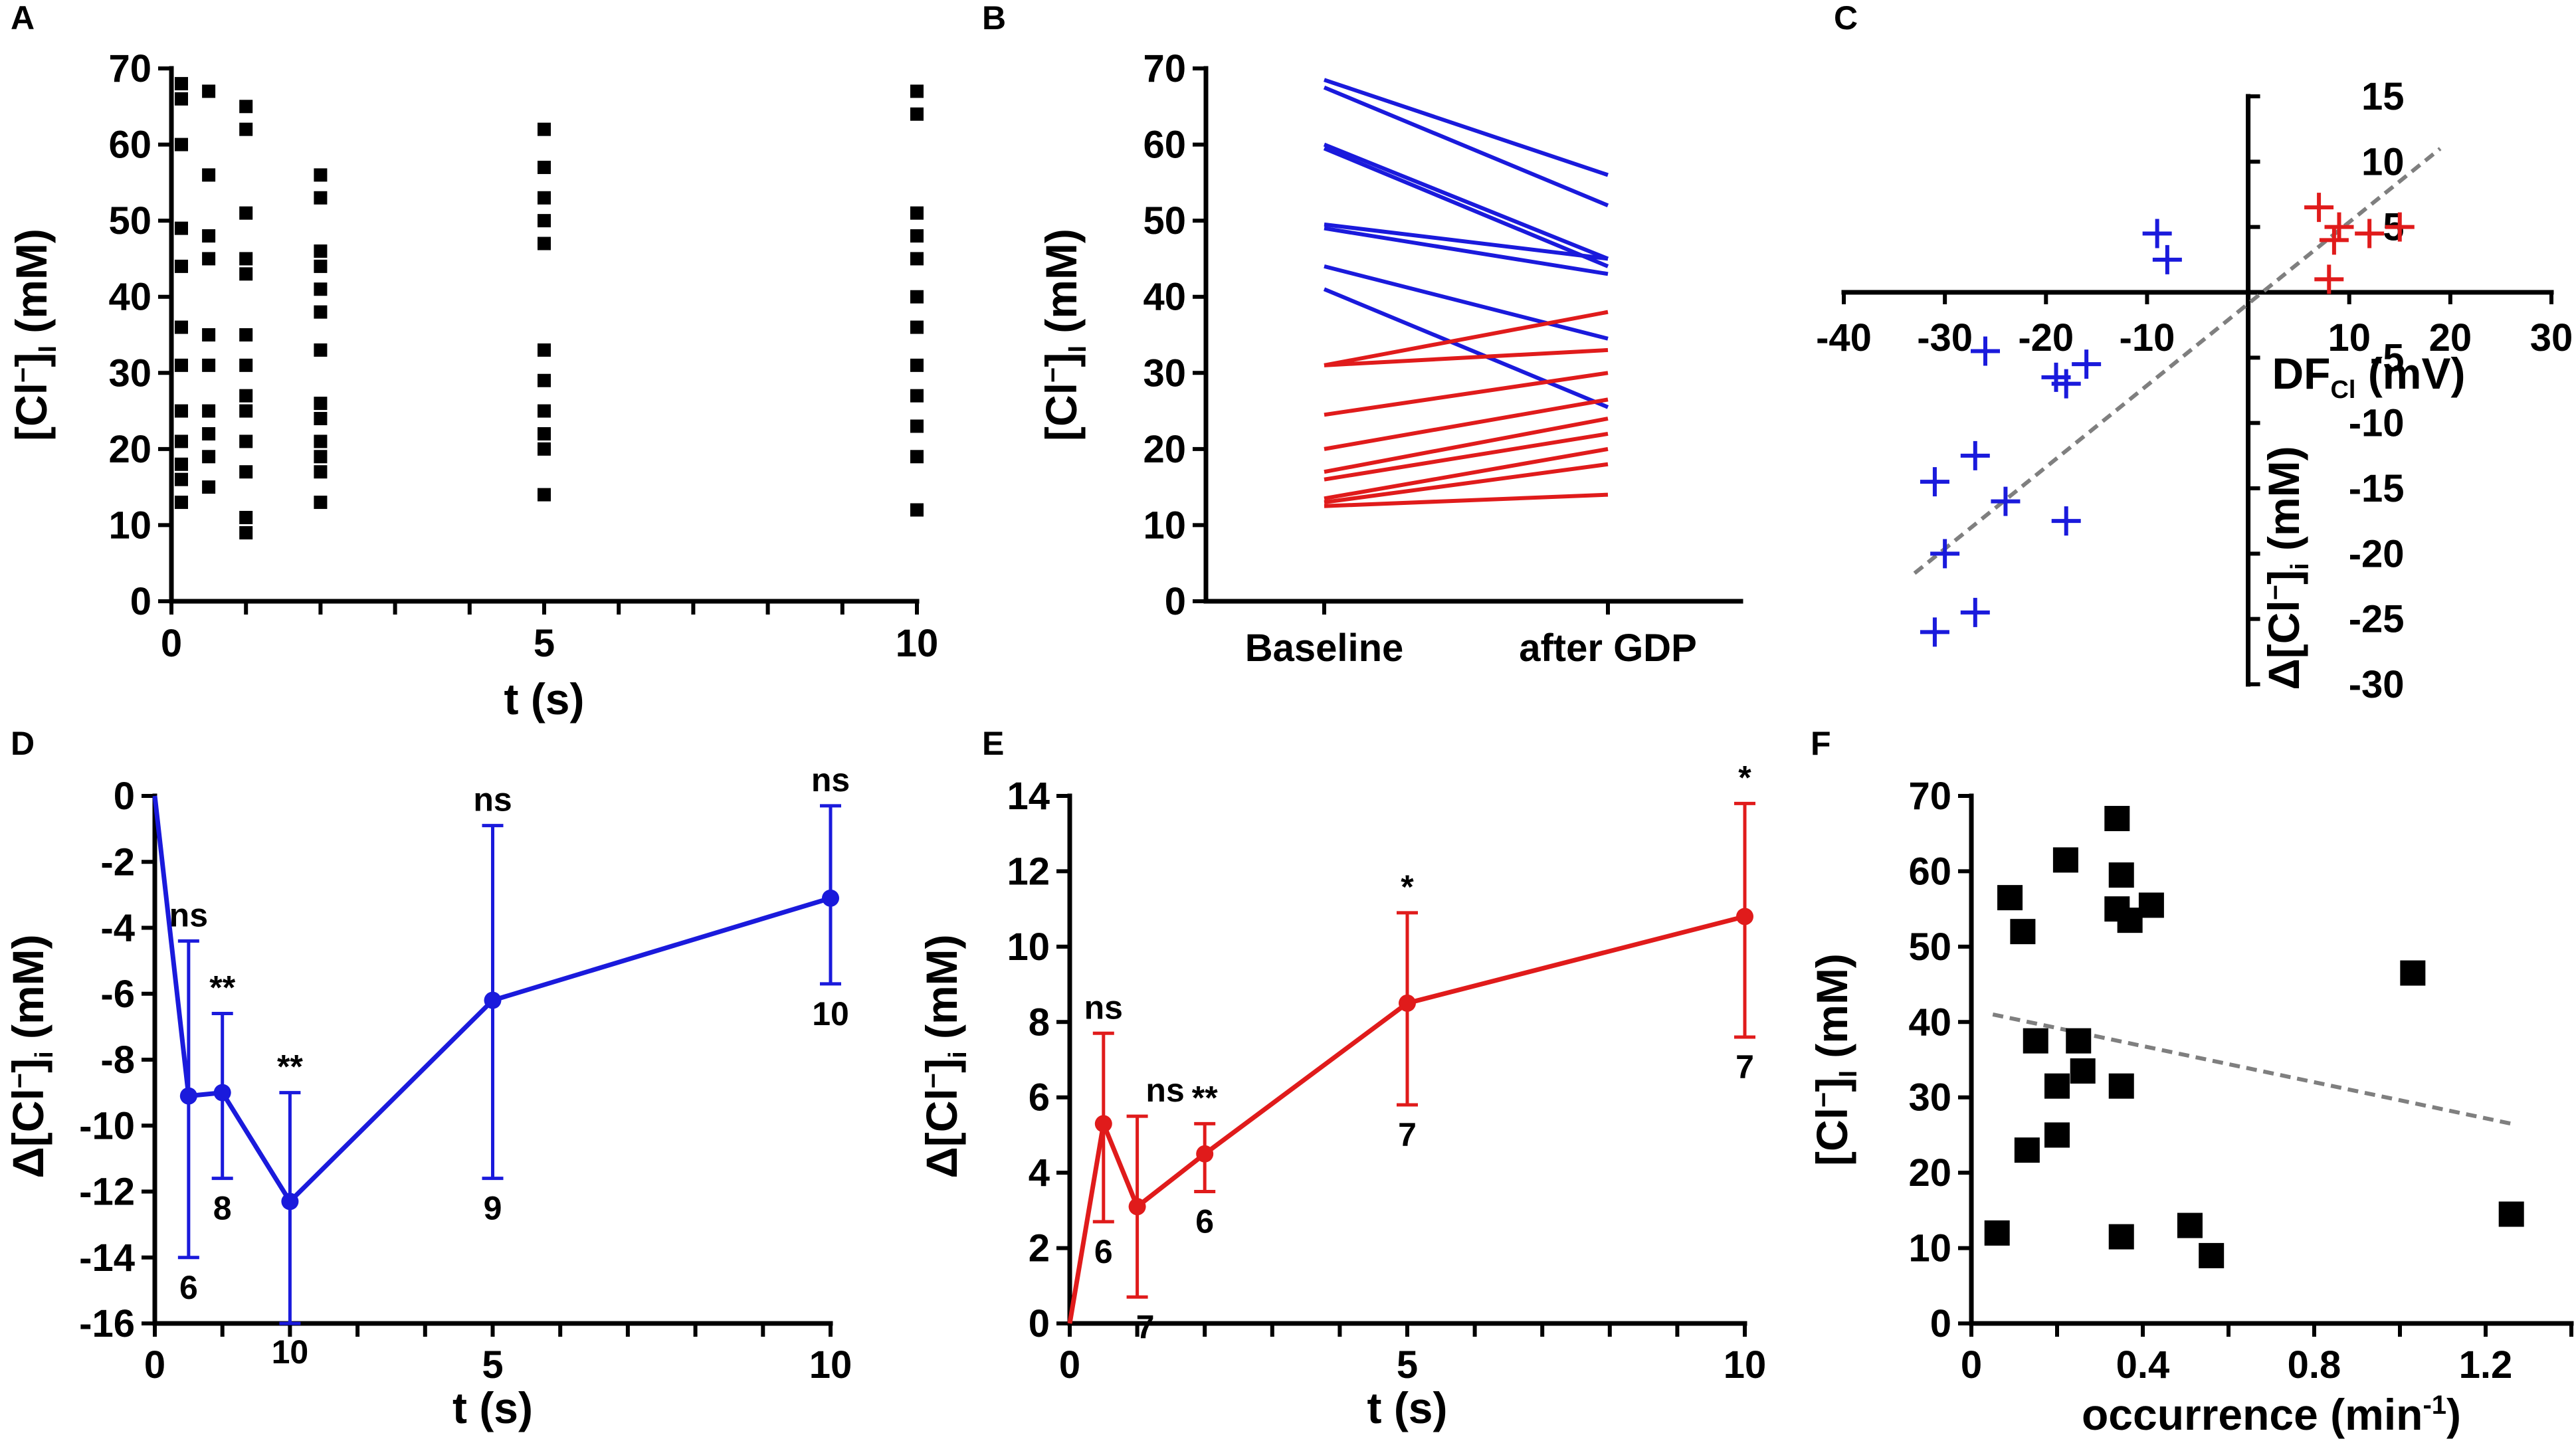 This screenshot has height=1449, width=2576. I want to click on y-tick-label: 60, so click(1164, 145).